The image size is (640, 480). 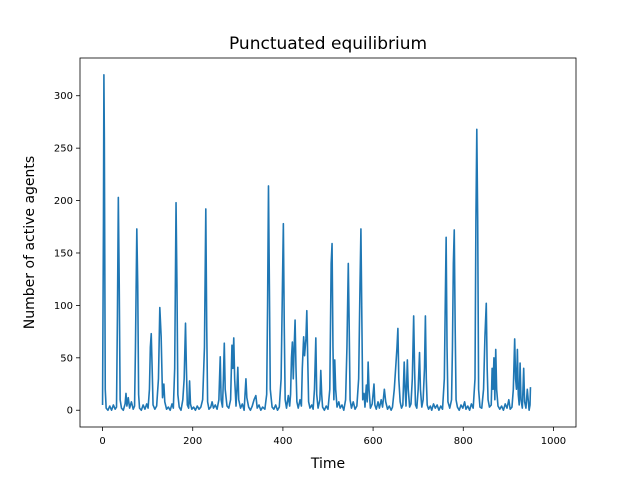 I want to click on y-ticks: 0 50 100 150 200 250 300, so click(x=67, y=254).